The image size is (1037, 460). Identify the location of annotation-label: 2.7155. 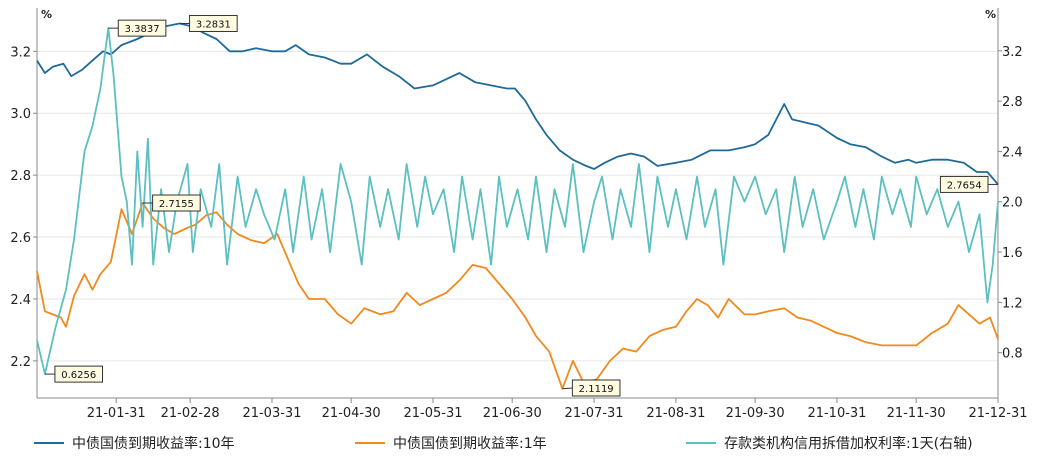
(176, 204).